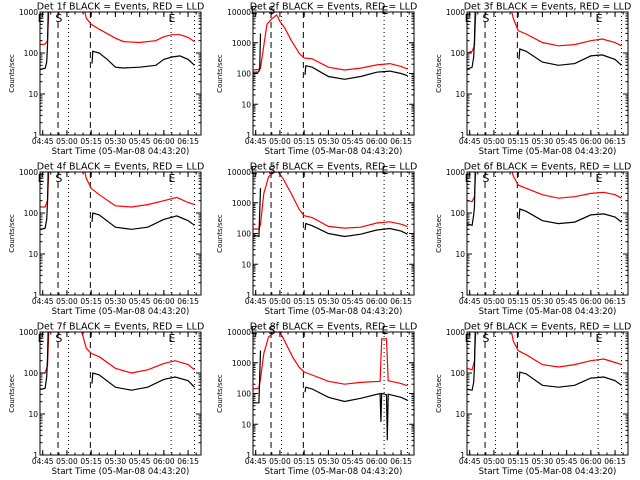  Describe the element at coordinates (121, 167) in the screenshot. I see `panel-title: Det 4f BLACK = Events, RED = LLD` at that location.